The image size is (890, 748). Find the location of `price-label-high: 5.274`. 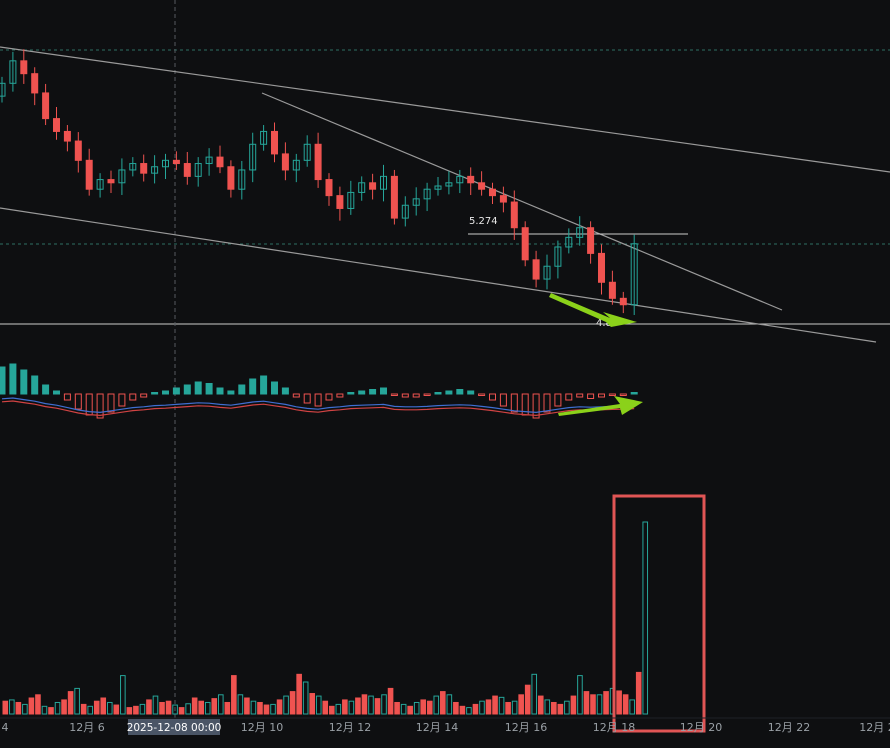

price-label-high: 5.274 is located at coordinates (483, 221).